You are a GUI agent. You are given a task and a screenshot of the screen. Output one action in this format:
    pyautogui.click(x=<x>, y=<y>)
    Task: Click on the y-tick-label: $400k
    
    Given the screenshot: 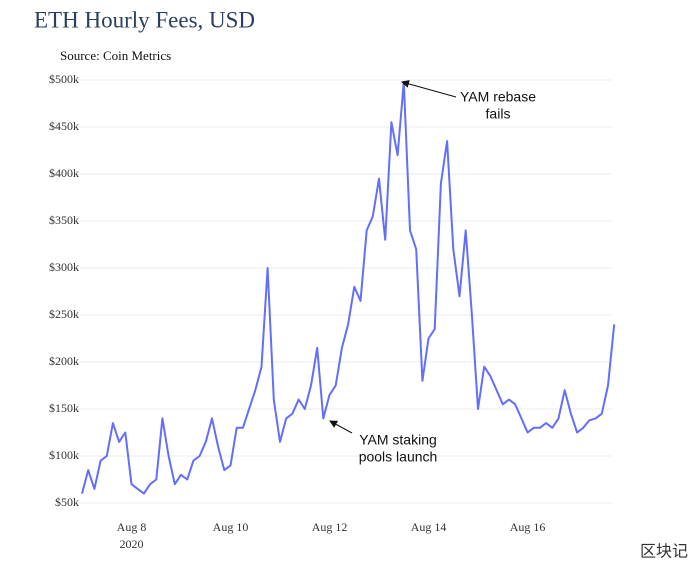 What is the action you would take?
    pyautogui.click(x=64, y=173)
    